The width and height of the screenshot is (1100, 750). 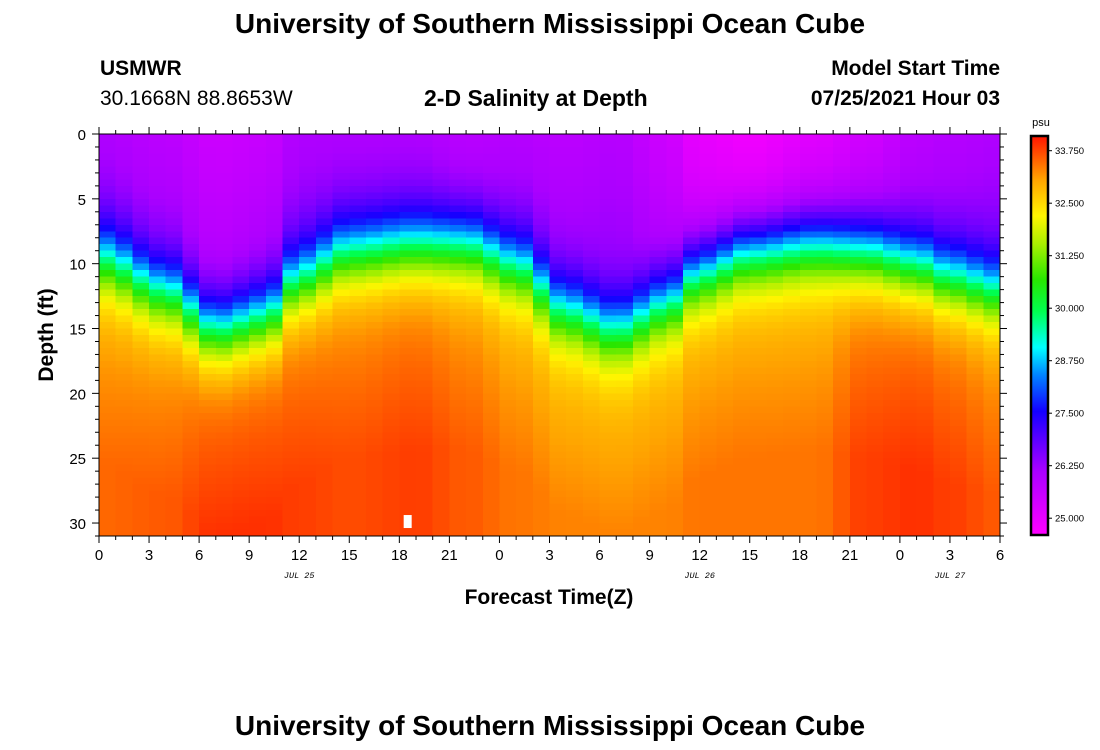 I want to click on colorbar-unit: psu, so click(x=1041, y=123).